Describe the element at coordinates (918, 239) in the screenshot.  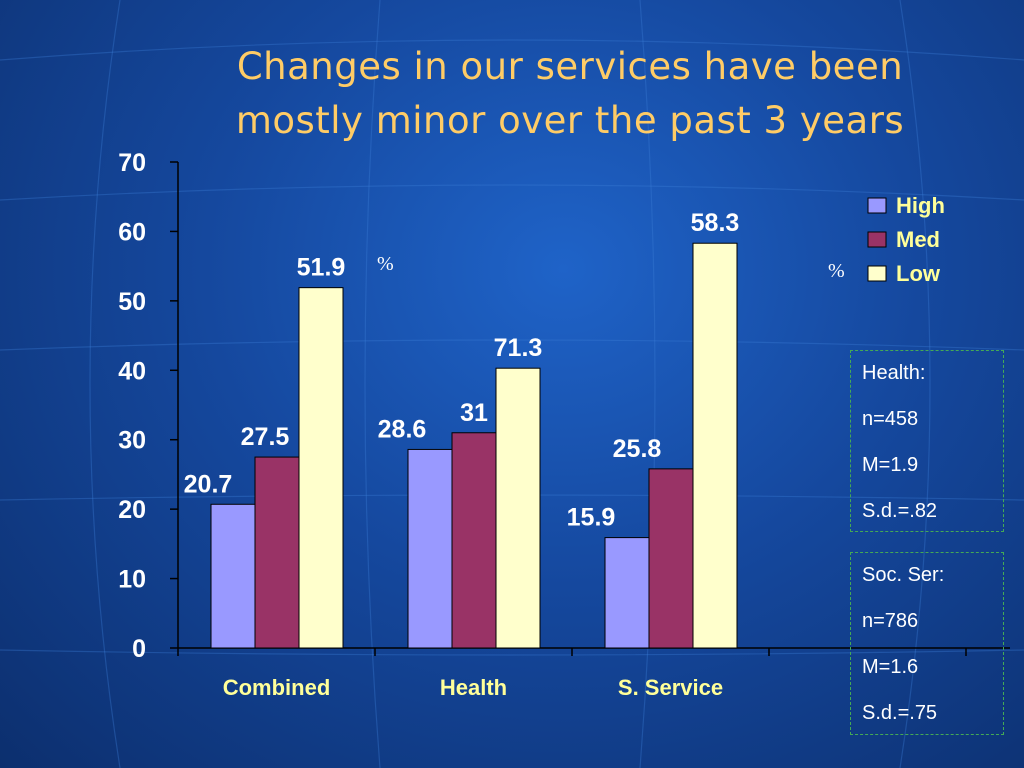
I see `legend-label: Med` at that location.